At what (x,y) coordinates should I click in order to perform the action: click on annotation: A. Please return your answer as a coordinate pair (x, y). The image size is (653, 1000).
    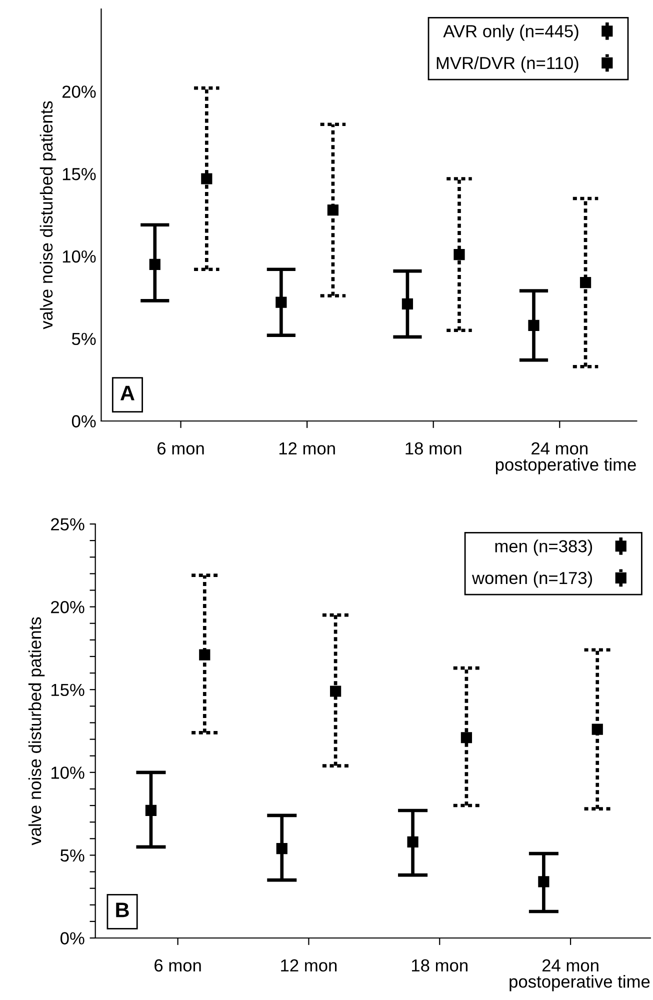
    Looking at the image, I should click on (127, 393).